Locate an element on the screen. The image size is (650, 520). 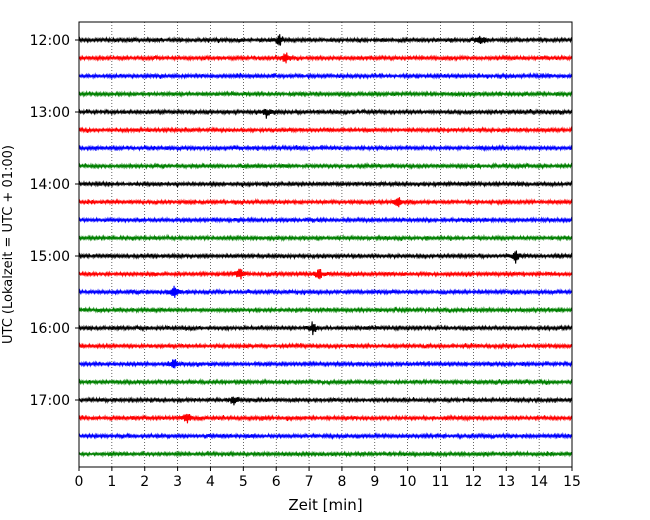
trace-line-13:30 is located at coordinates (325, 148).